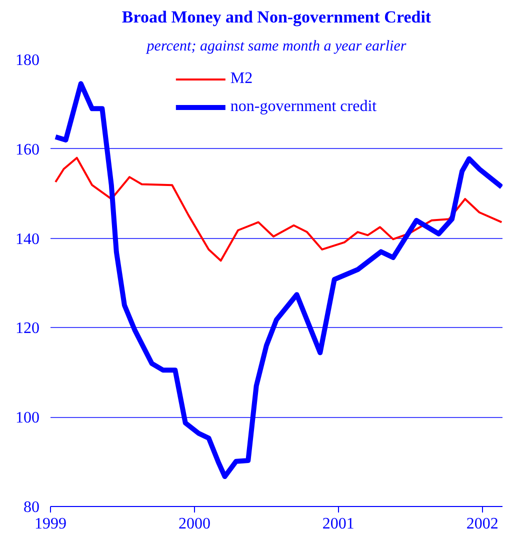 The image size is (512, 546). Describe the element at coordinates (32, 507) in the screenshot. I see `y-tick-label: 80` at that location.